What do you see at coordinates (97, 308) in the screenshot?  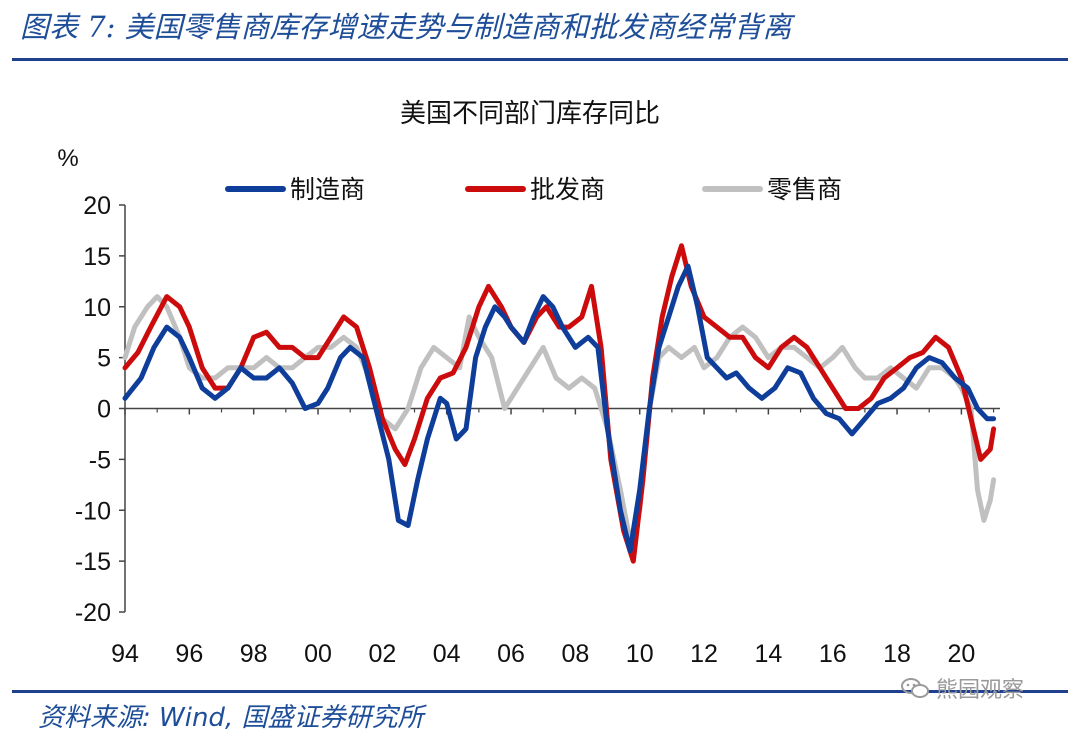 I see `y-tick-label: 10` at bounding box center [97, 308].